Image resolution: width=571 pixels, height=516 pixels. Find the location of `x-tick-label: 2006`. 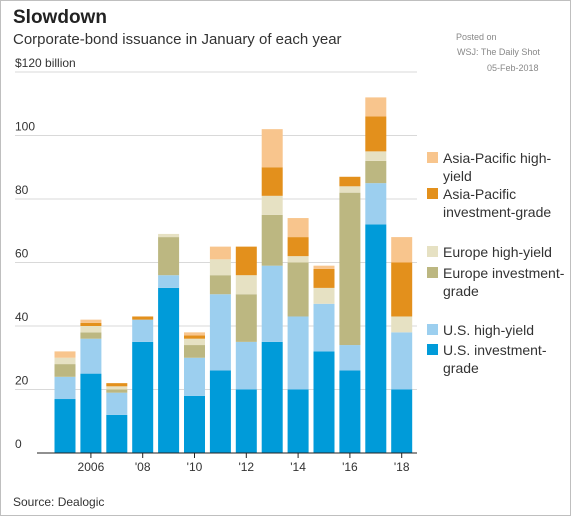

x-tick-label: 2006 is located at coordinates (91, 467).